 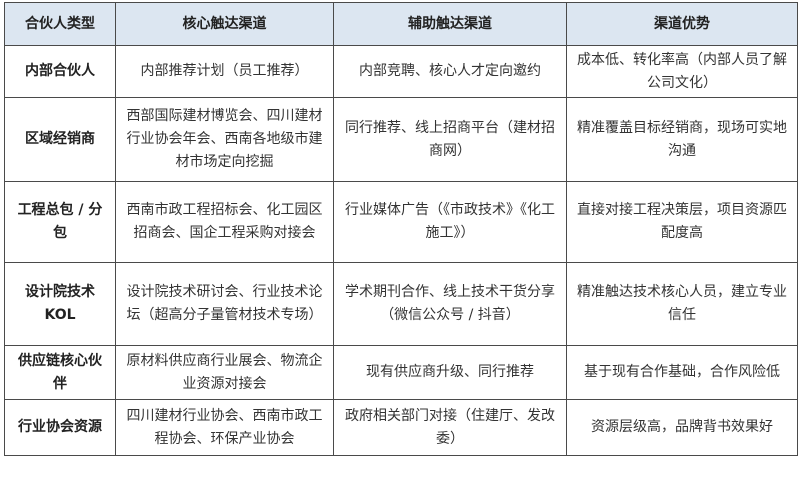 I want to click on header-partner-type: 合伙人类型, so click(x=60, y=24).